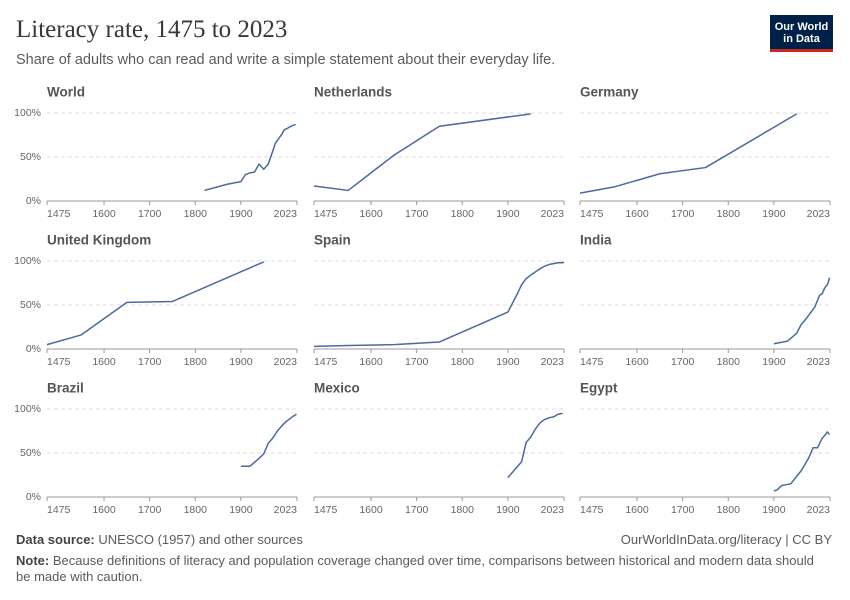 This screenshot has width=850, height=600. Describe the element at coordinates (353, 92) in the screenshot. I see `panel-title: Netherlands` at that location.